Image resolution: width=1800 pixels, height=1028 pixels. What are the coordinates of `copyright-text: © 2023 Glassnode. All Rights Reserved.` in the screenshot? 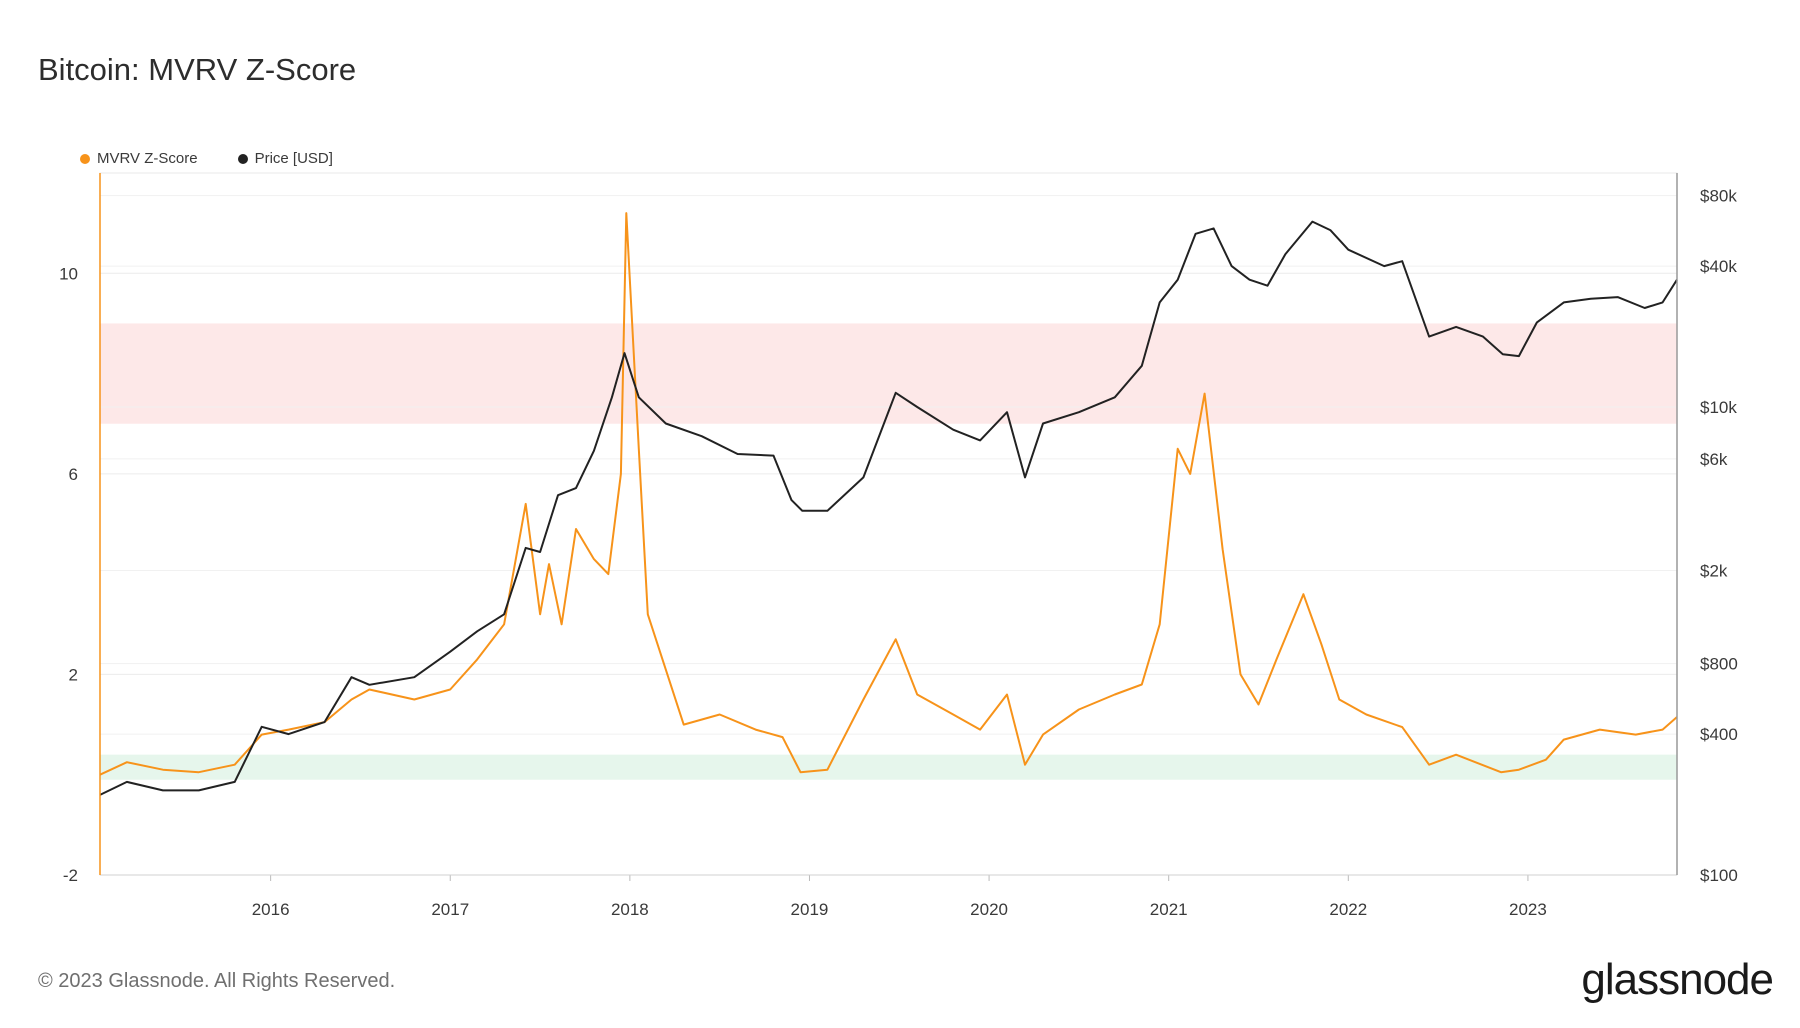 It's located at (217, 981).